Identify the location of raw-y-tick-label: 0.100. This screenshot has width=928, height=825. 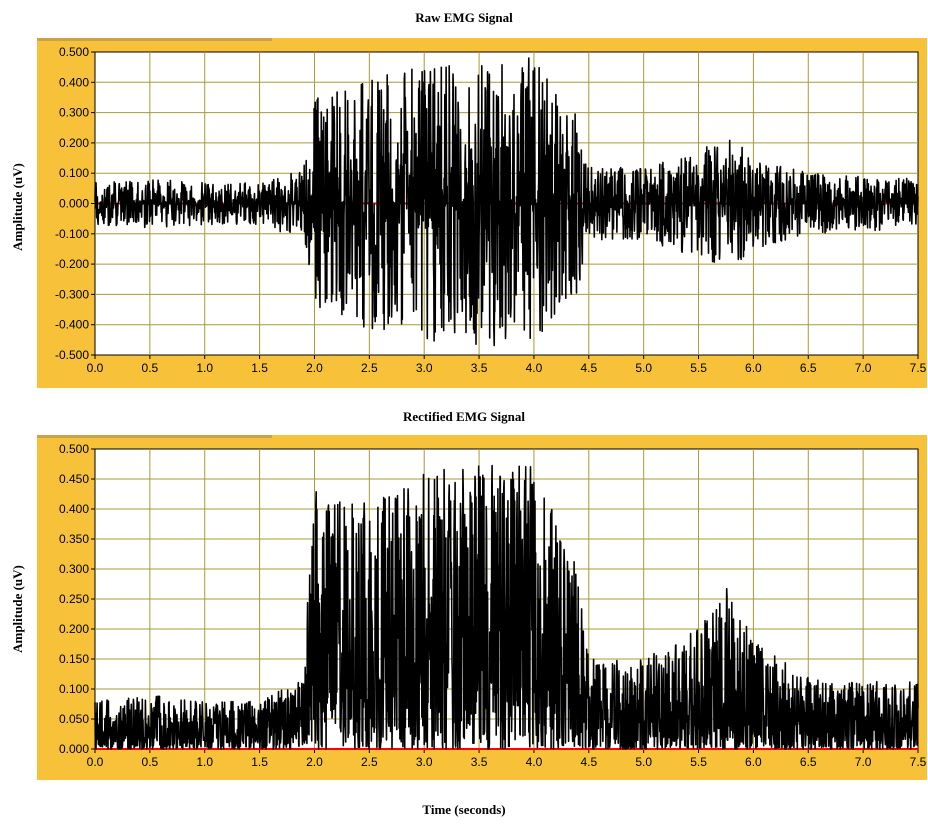
(74, 173).